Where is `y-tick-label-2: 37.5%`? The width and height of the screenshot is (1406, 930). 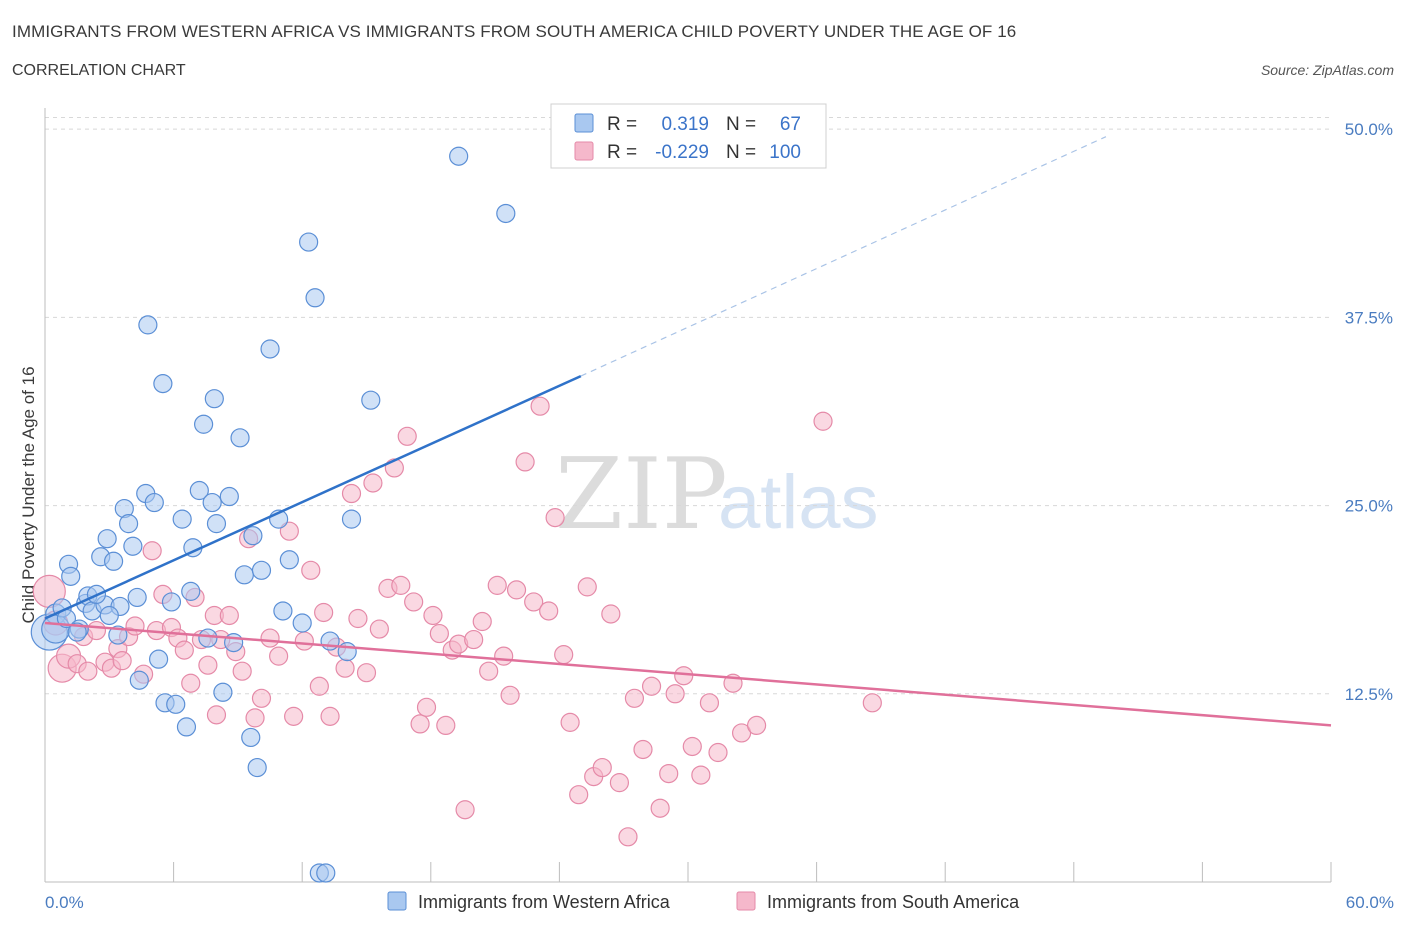 y-tick-label-2: 37.5% is located at coordinates (1369, 317).